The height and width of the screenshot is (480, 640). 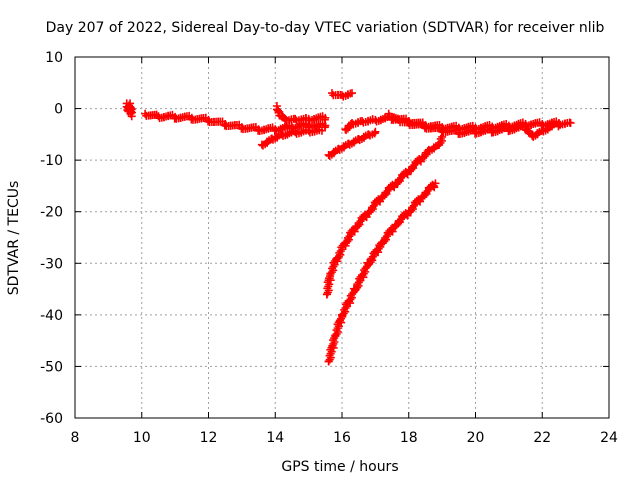 I want to click on y-axis-label: SDTVAR / TECUs, so click(x=14, y=238).